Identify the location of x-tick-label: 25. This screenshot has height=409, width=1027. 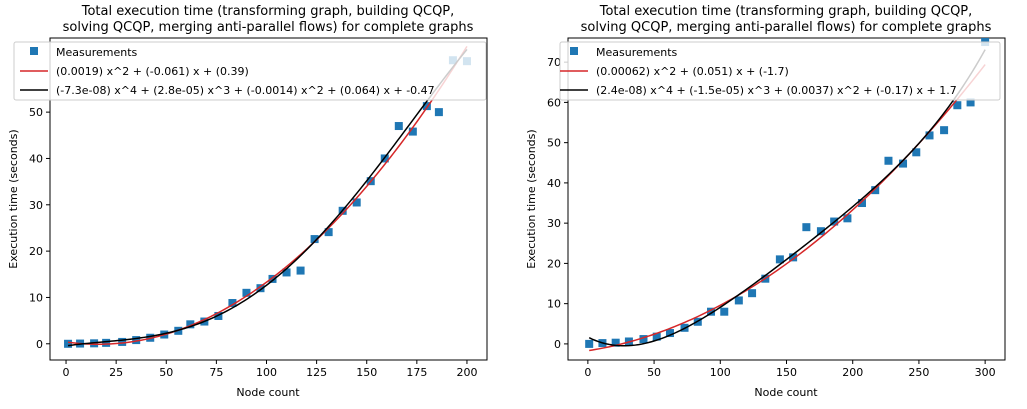
(116, 372).